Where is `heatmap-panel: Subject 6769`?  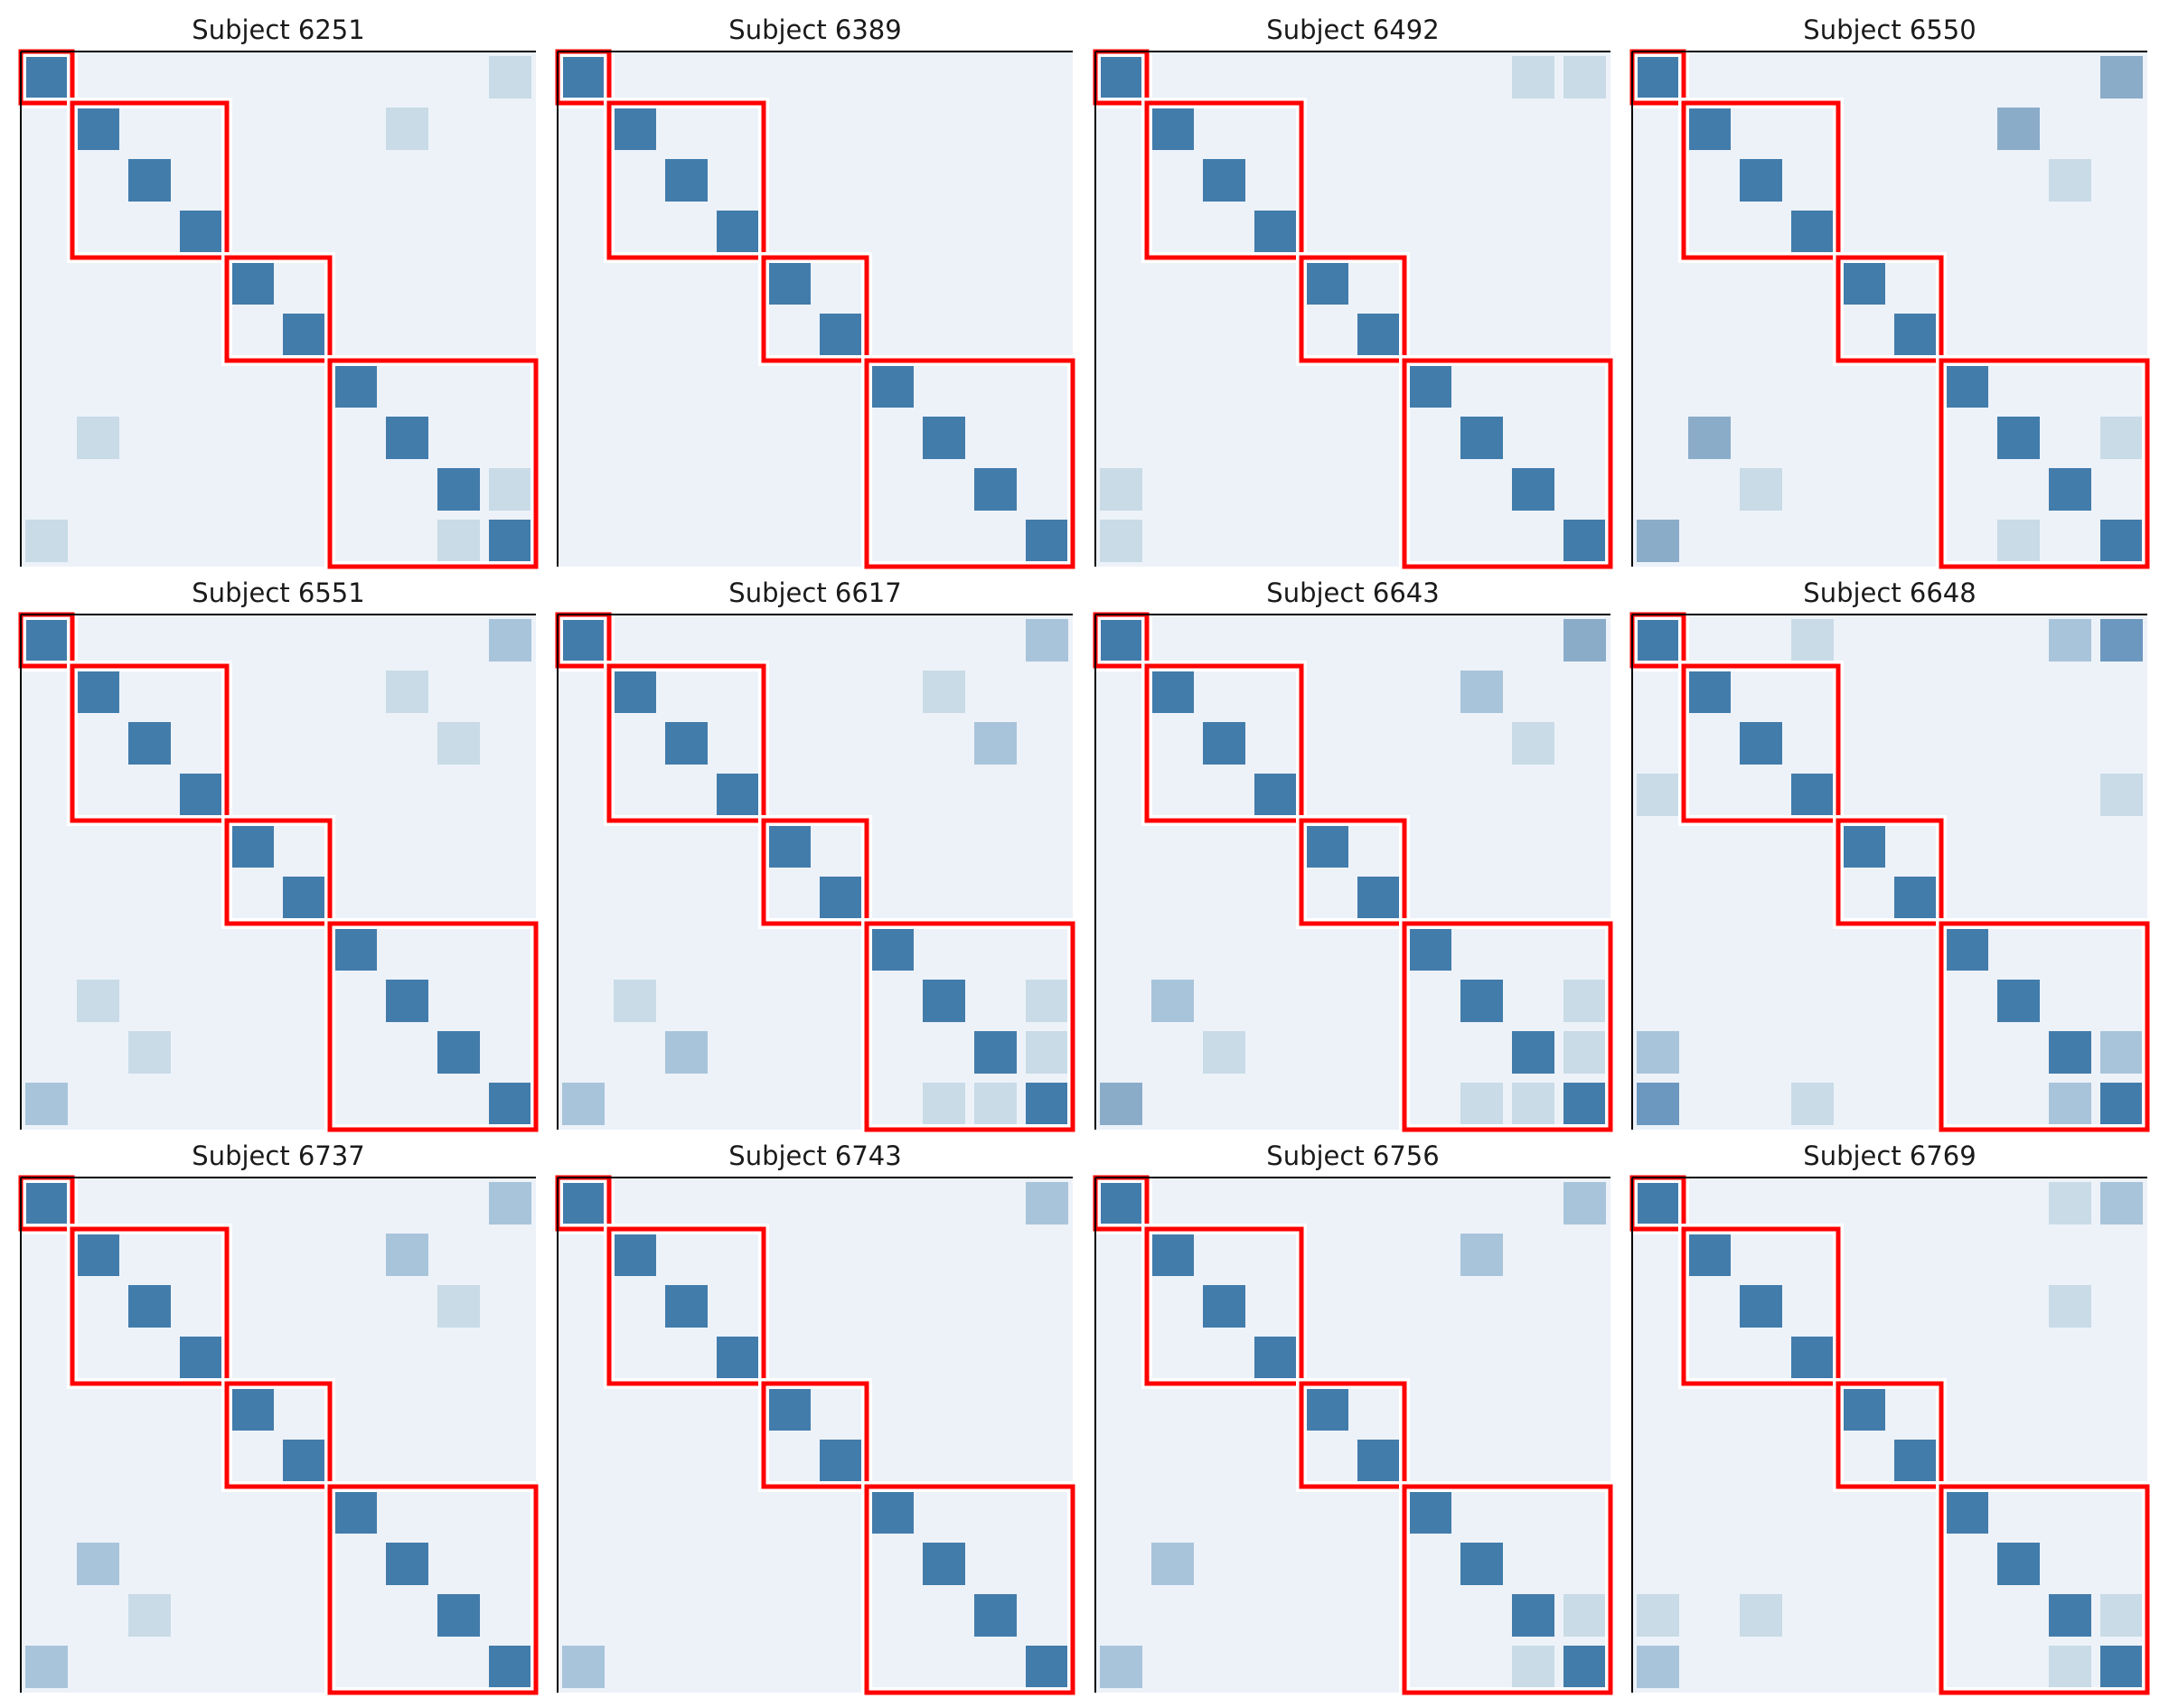 heatmap-panel: Subject 6769 is located at coordinates (1890, 1419).